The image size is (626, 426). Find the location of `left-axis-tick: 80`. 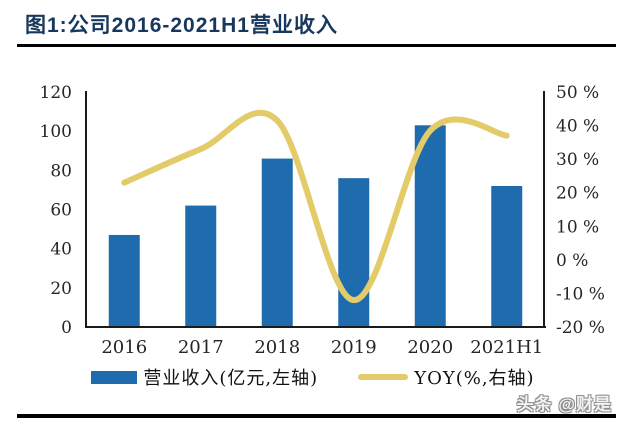

left-axis-tick: 80 is located at coordinates (61, 171).